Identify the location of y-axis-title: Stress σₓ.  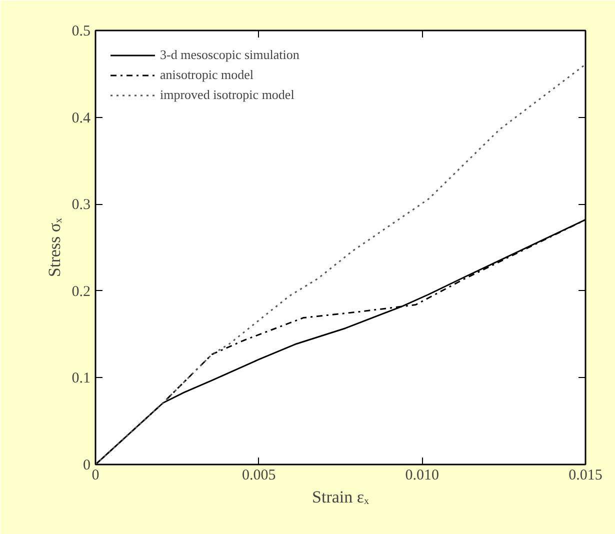
(54, 247).